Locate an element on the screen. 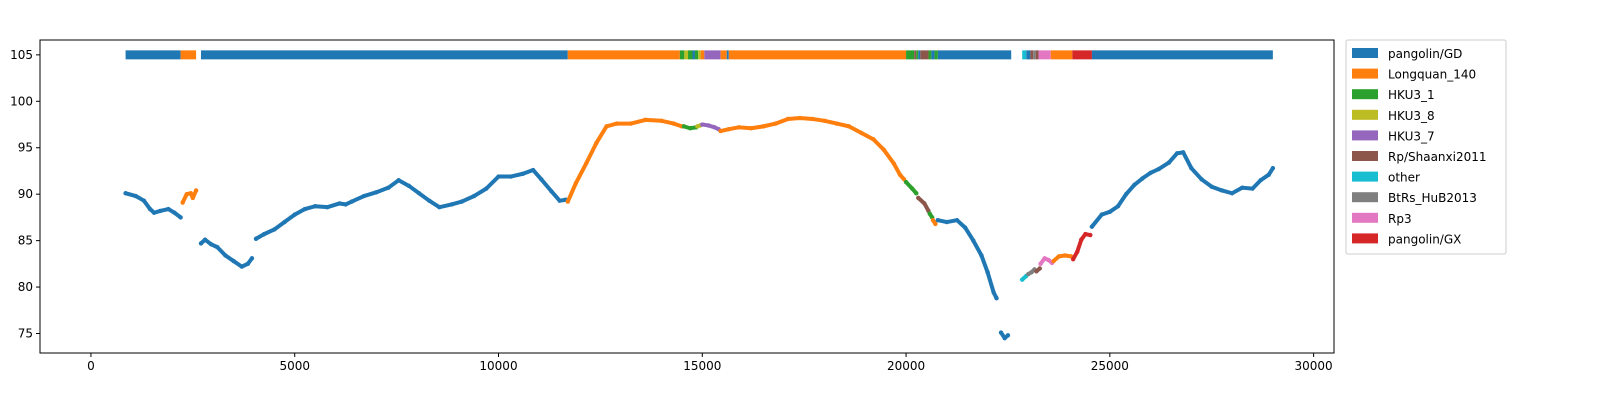 The width and height of the screenshot is (1600, 404). x-tick-label: 5000 is located at coordinates (294, 366).